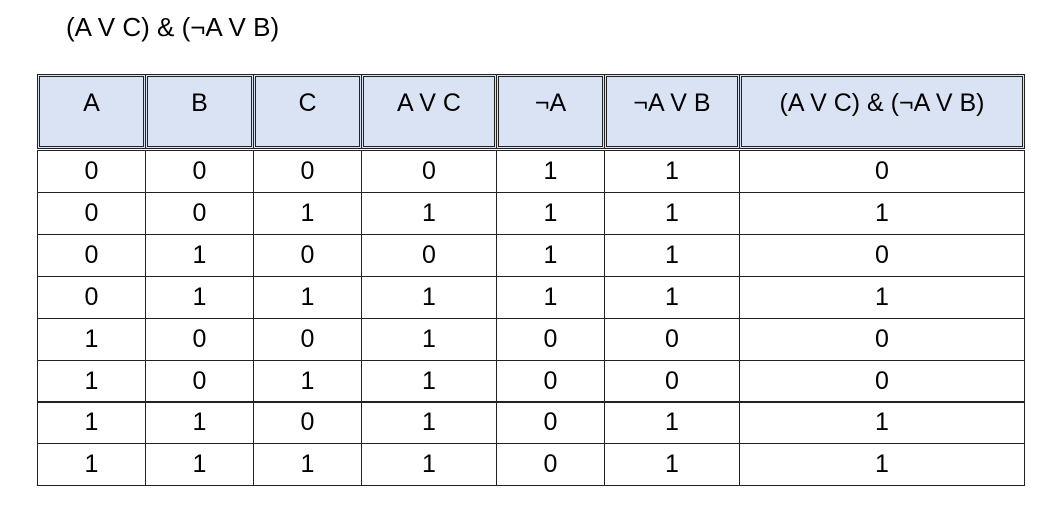 The width and height of the screenshot is (1057, 517). What do you see at coordinates (307, 111) in the screenshot?
I see `header-cell: C` at bounding box center [307, 111].